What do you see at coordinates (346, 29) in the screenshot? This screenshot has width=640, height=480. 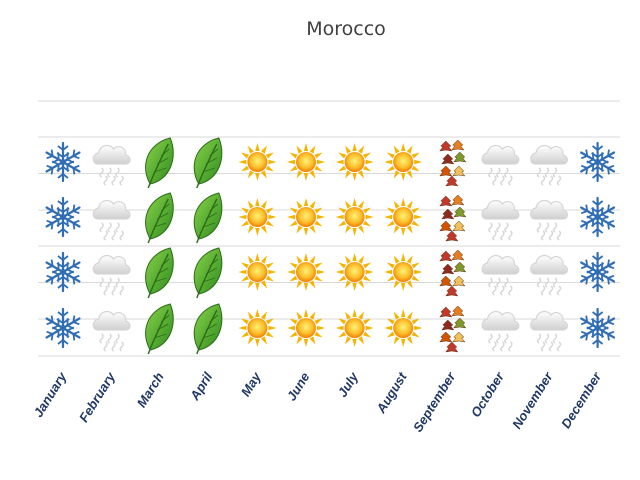 I see `chart-title: Morocco` at bounding box center [346, 29].